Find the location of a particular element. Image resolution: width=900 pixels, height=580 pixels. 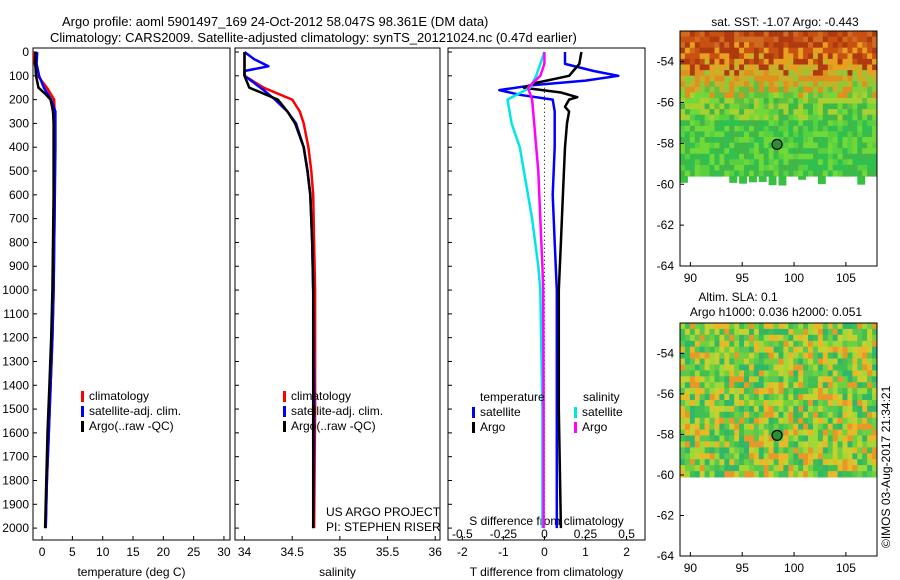

y-tick-label: 2000 is located at coordinates (15, 528).